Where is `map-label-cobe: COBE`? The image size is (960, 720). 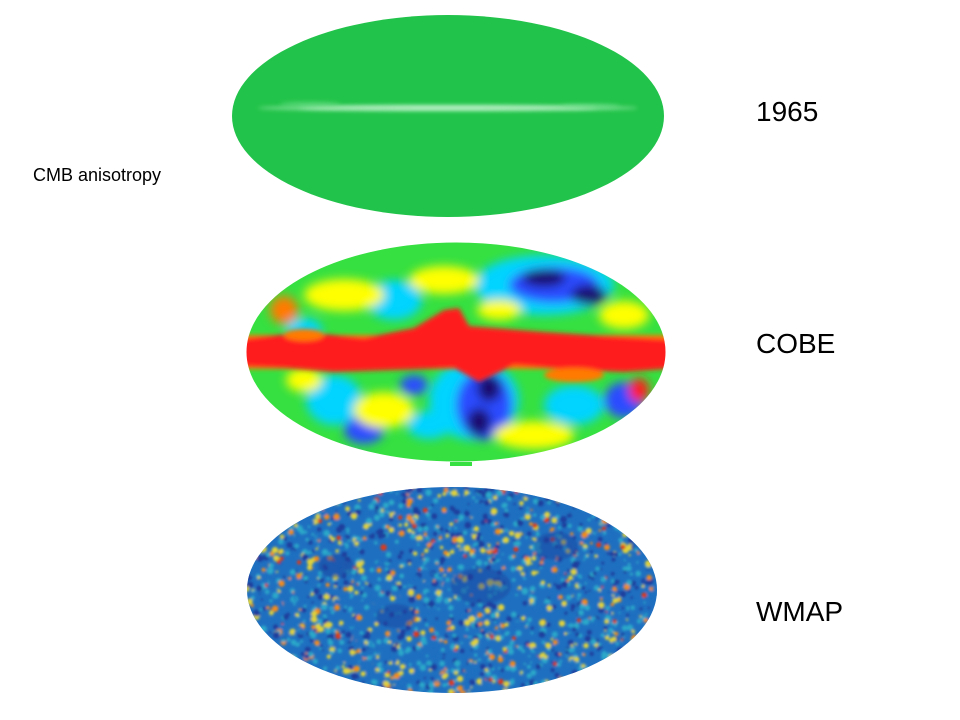 map-label-cobe: COBE is located at coordinates (796, 343).